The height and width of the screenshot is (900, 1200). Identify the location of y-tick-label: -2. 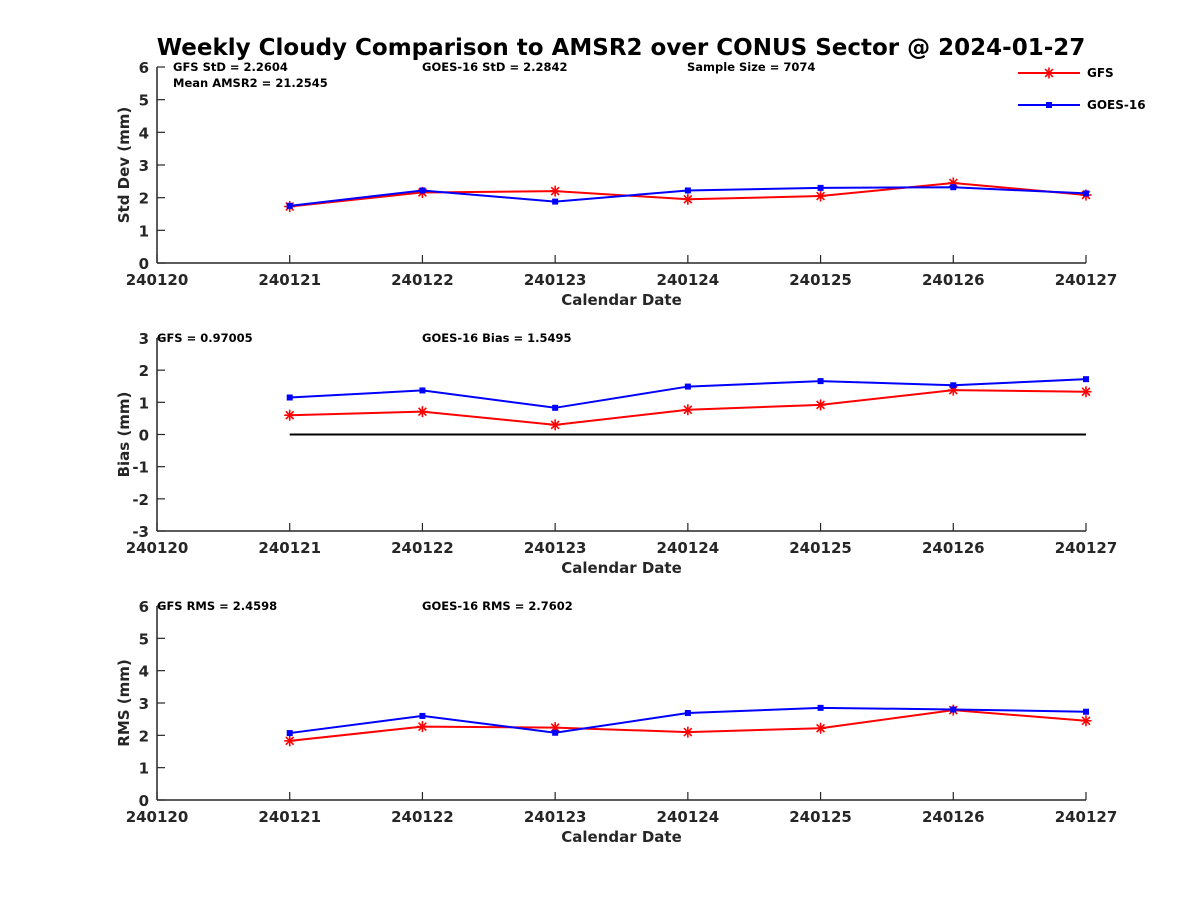
(140, 500).